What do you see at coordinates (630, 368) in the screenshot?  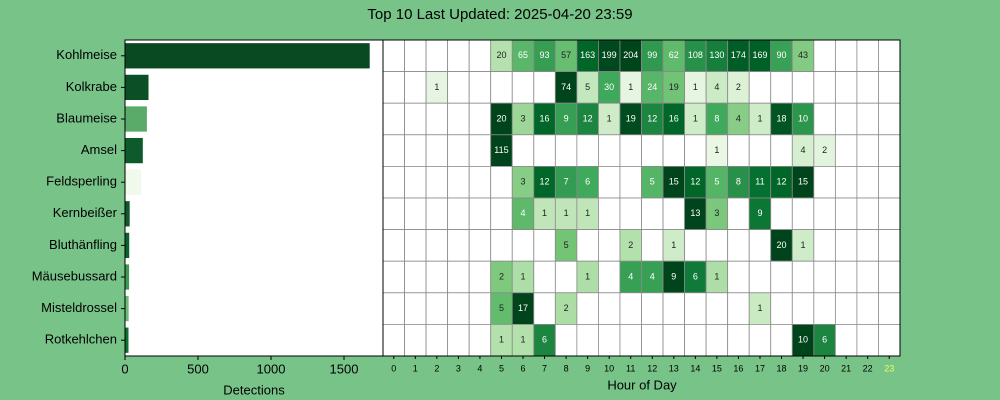 I see `x-tick-label: 11` at bounding box center [630, 368].